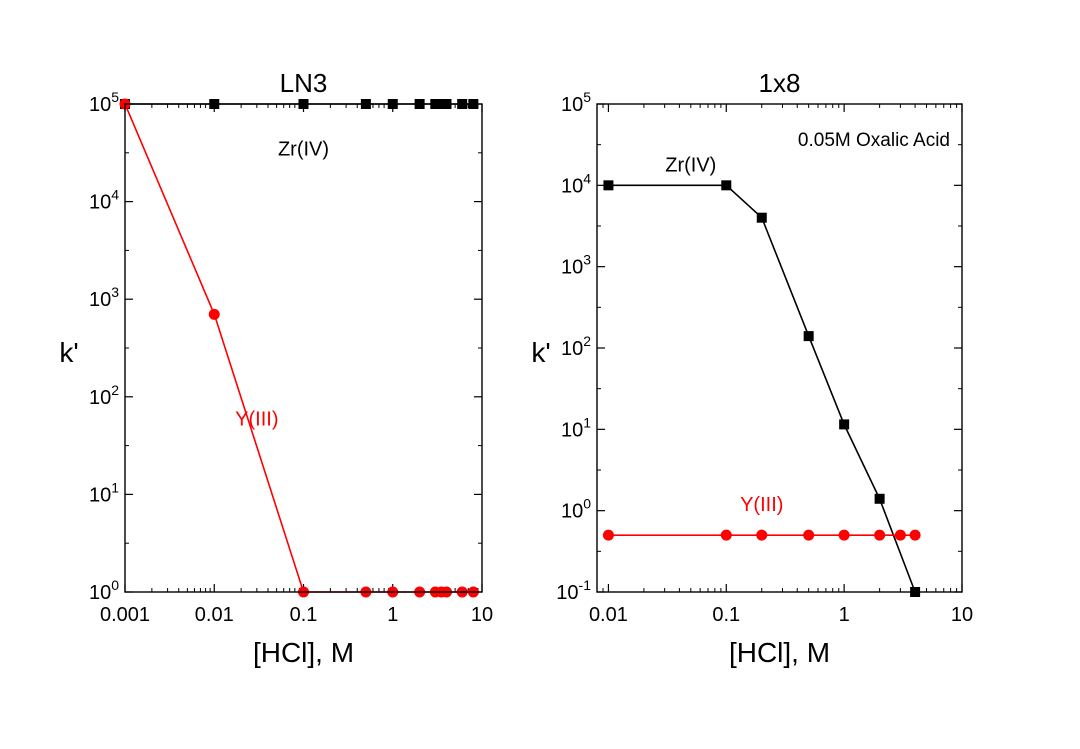 The height and width of the screenshot is (749, 1080). Describe the element at coordinates (874, 140) in the screenshot. I see `chart-annotation: 0.05M Oxalic Acid` at that location.